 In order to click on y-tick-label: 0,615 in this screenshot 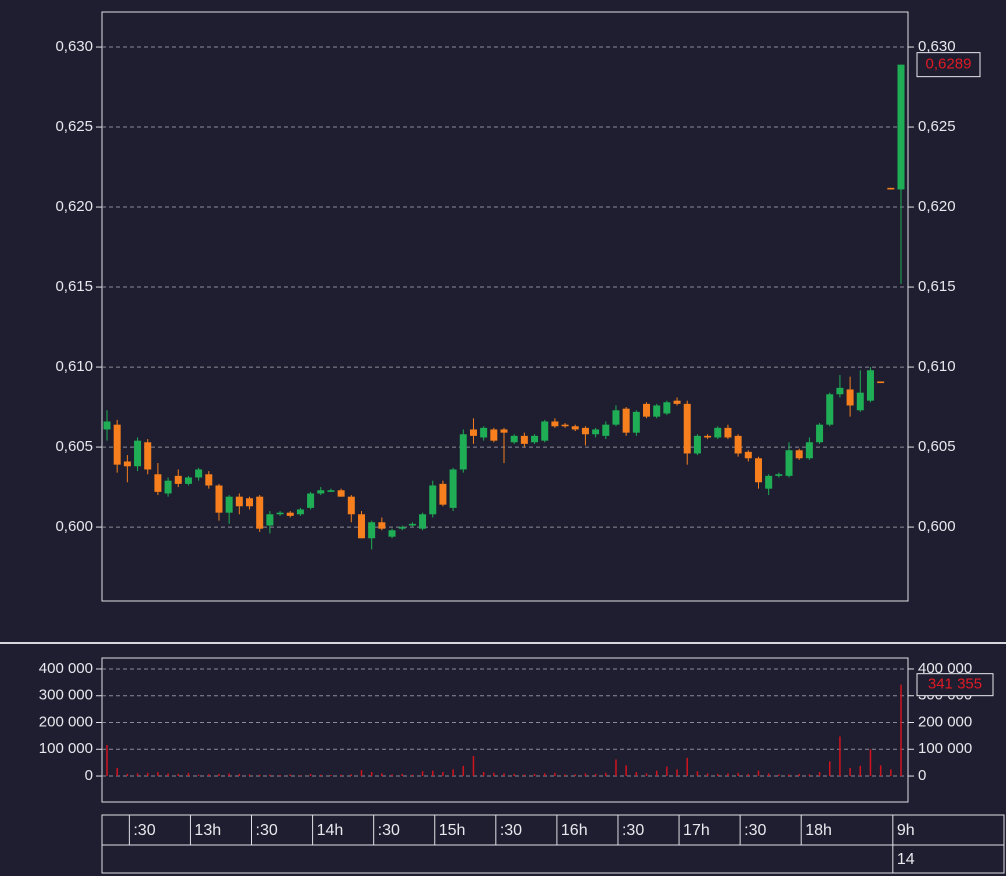, I will do `click(74, 286)`.